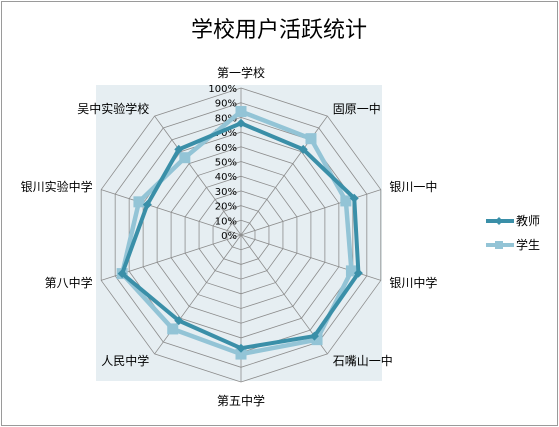  Describe the element at coordinates (528, 244) in the screenshot. I see `legend-label: 学生` at that location.